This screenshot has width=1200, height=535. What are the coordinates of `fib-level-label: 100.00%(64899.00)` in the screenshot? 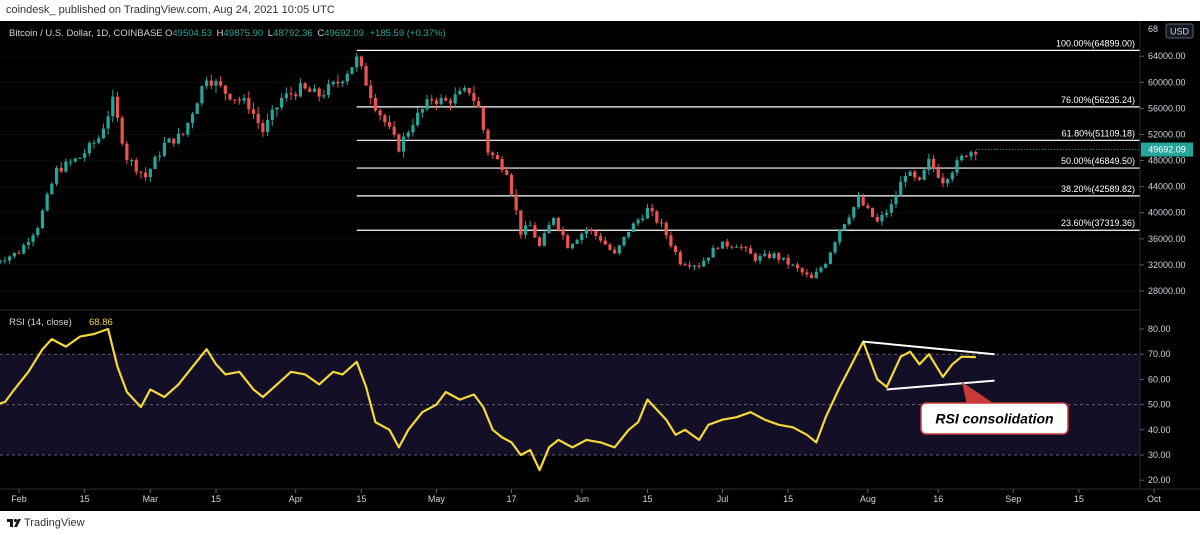 It's located at (1095, 43).